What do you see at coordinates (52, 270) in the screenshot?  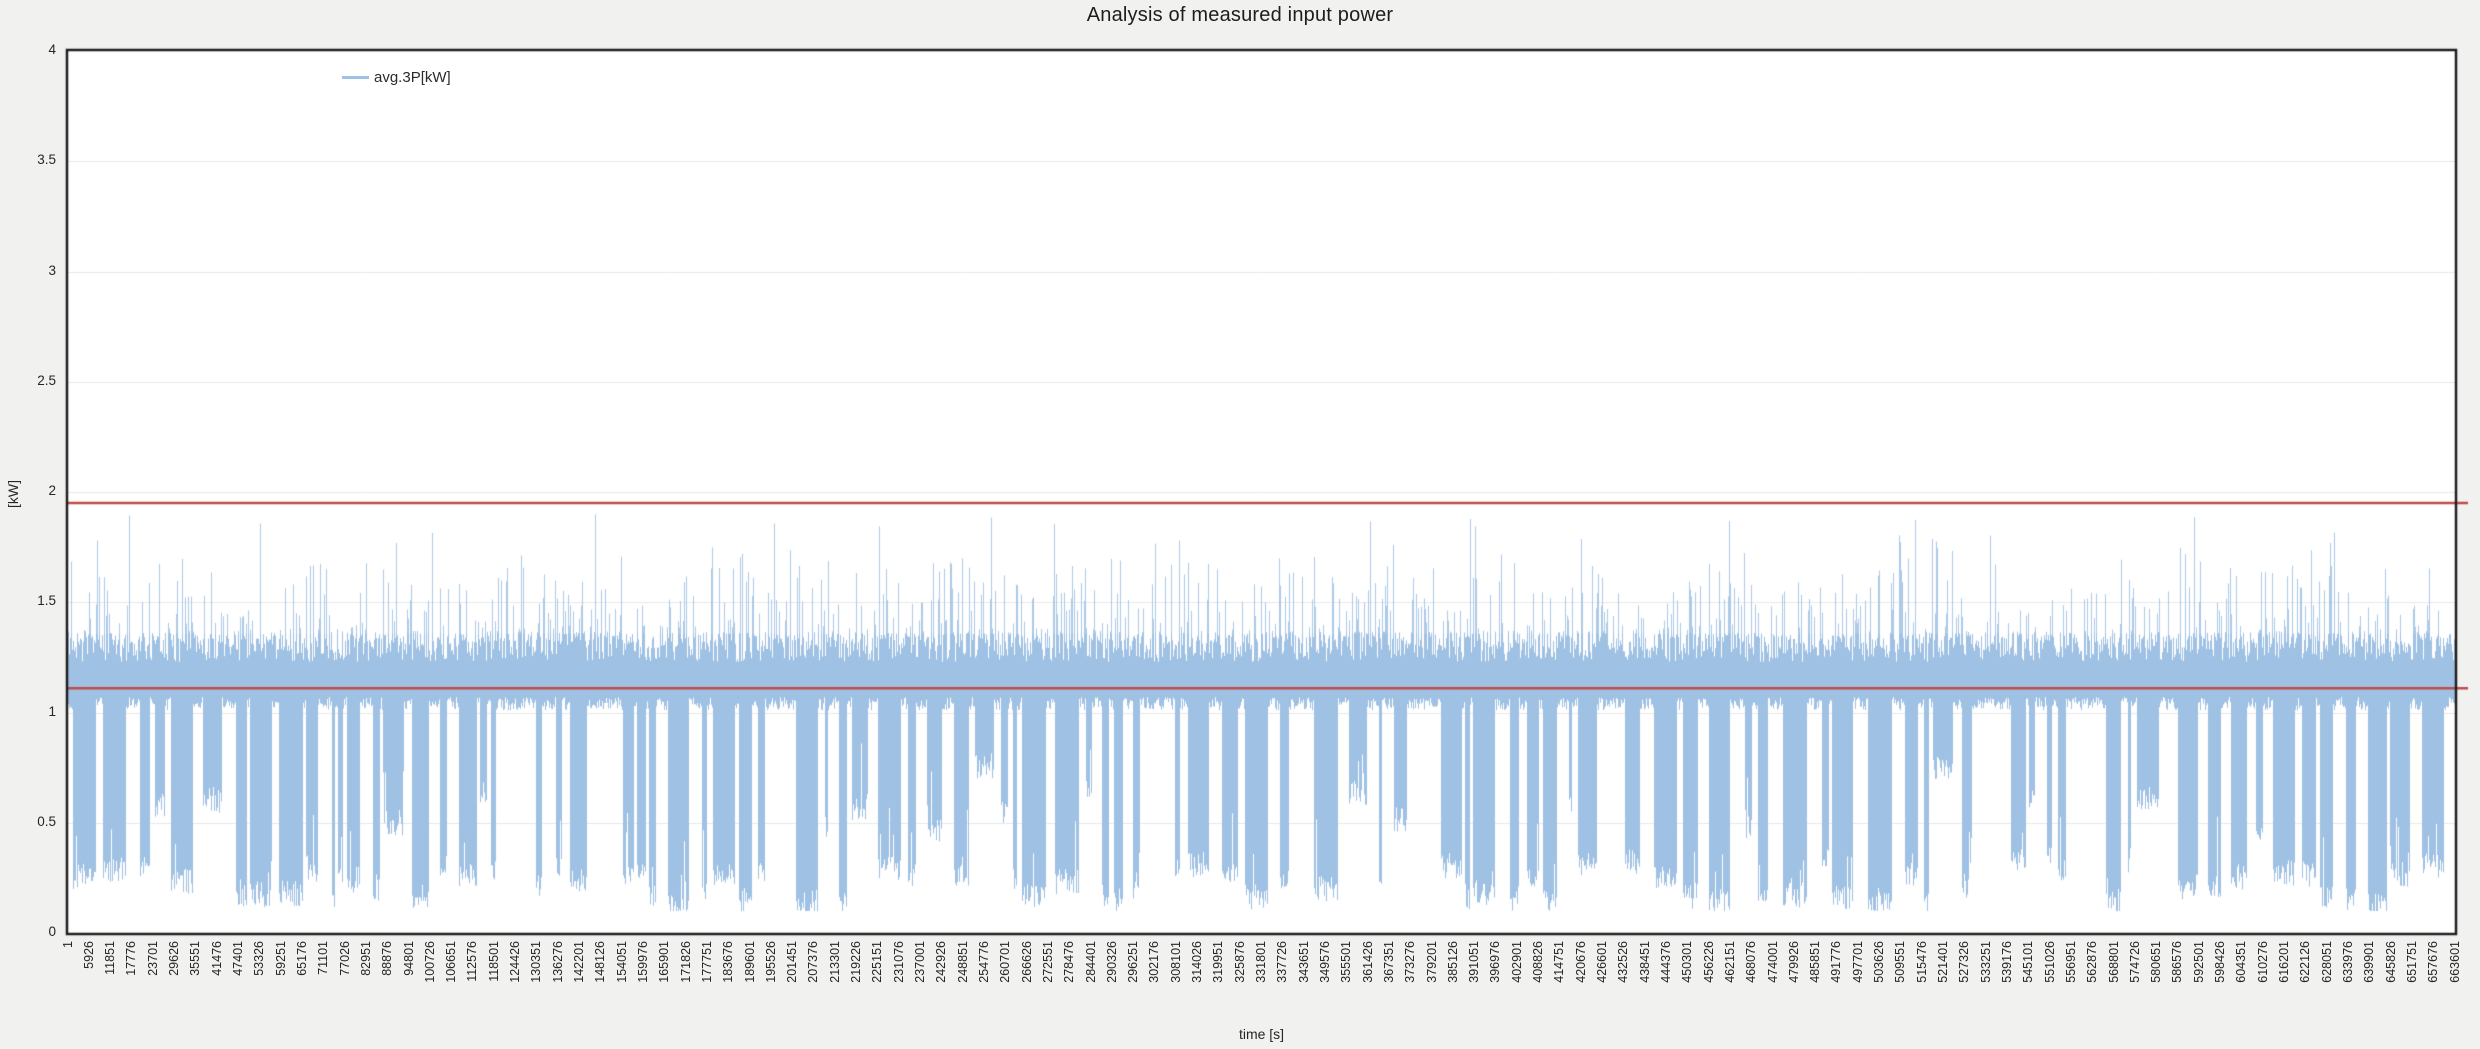 I see `y-tick-label: 3` at bounding box center [52, 270].